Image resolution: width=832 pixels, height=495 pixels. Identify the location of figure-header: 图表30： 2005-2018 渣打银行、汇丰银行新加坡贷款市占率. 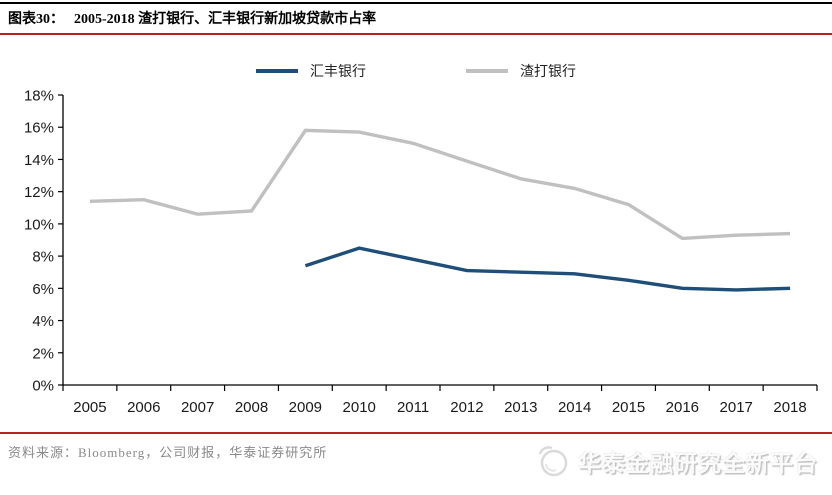
(416, 18).